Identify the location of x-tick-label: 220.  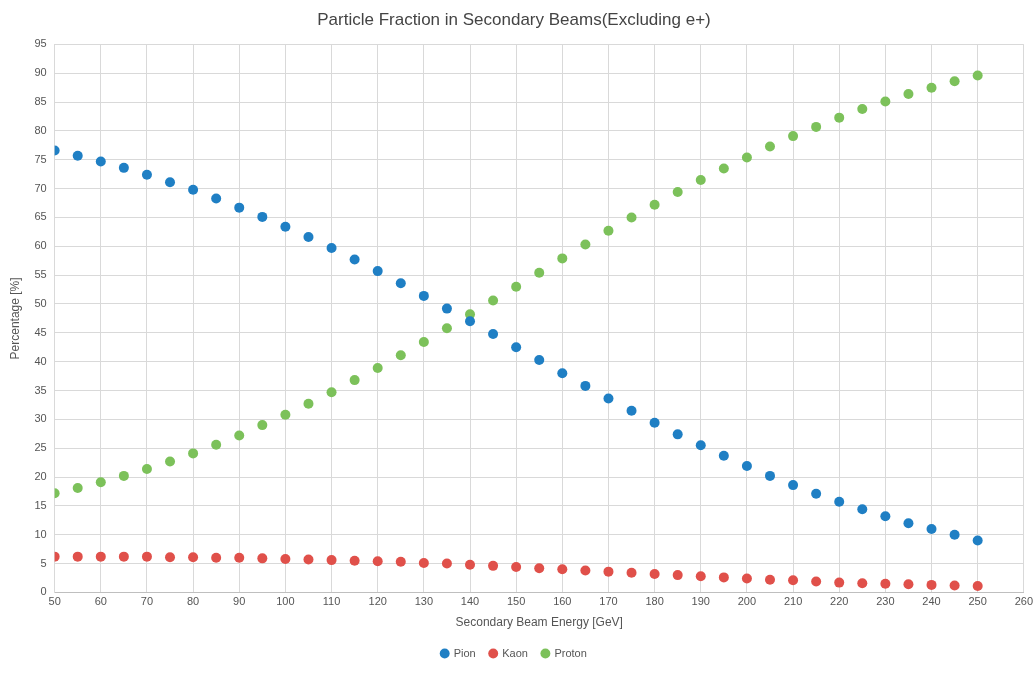
(839, 601).